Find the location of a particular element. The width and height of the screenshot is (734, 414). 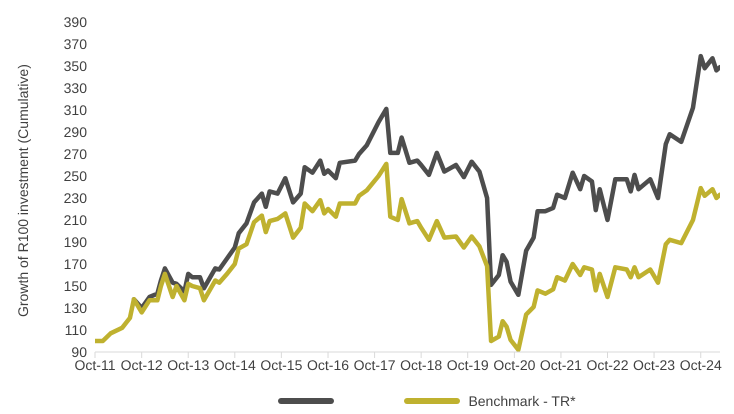

x-tick-label: Oct-22 is located at coordinates (607, 364).